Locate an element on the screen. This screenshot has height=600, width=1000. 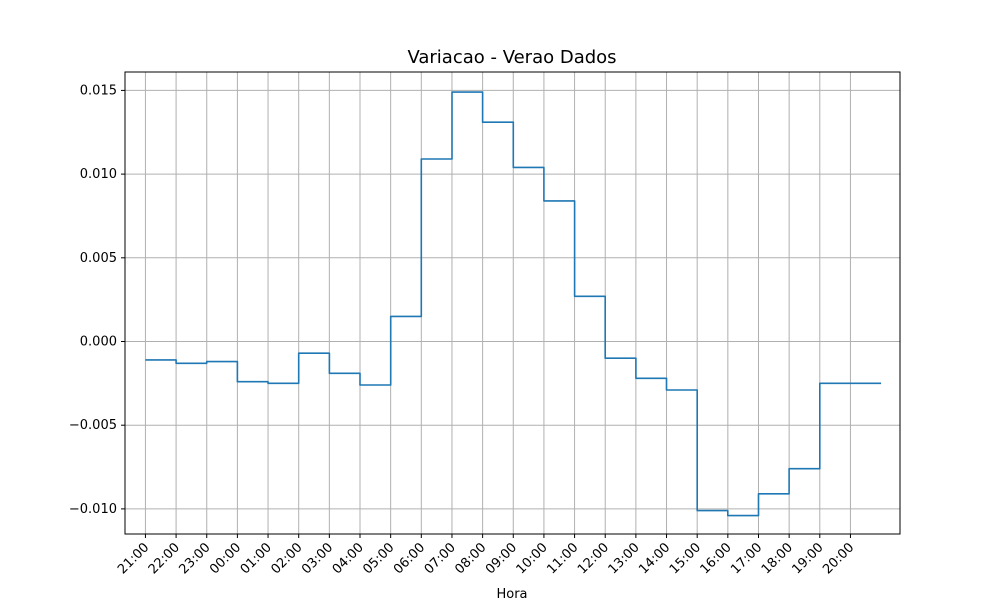
y-tick-label: 0.000 is located at coordinates (98, 342).